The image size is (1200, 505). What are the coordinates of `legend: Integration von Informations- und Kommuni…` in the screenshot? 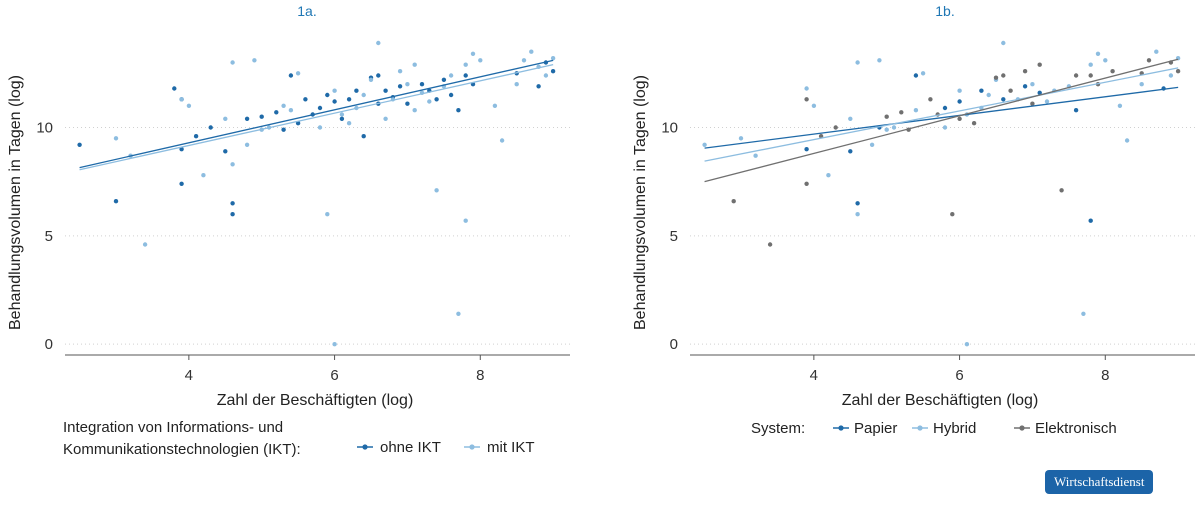 It's located at (299, 438).